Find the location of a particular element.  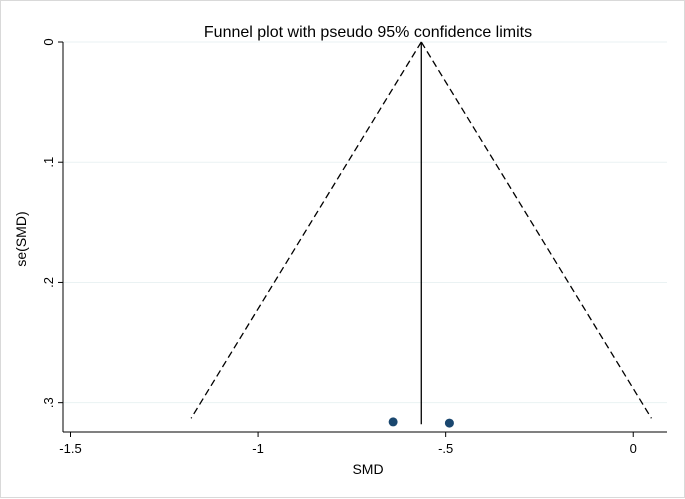

x-axis-label: SMD is located at coordinates (367, 469).